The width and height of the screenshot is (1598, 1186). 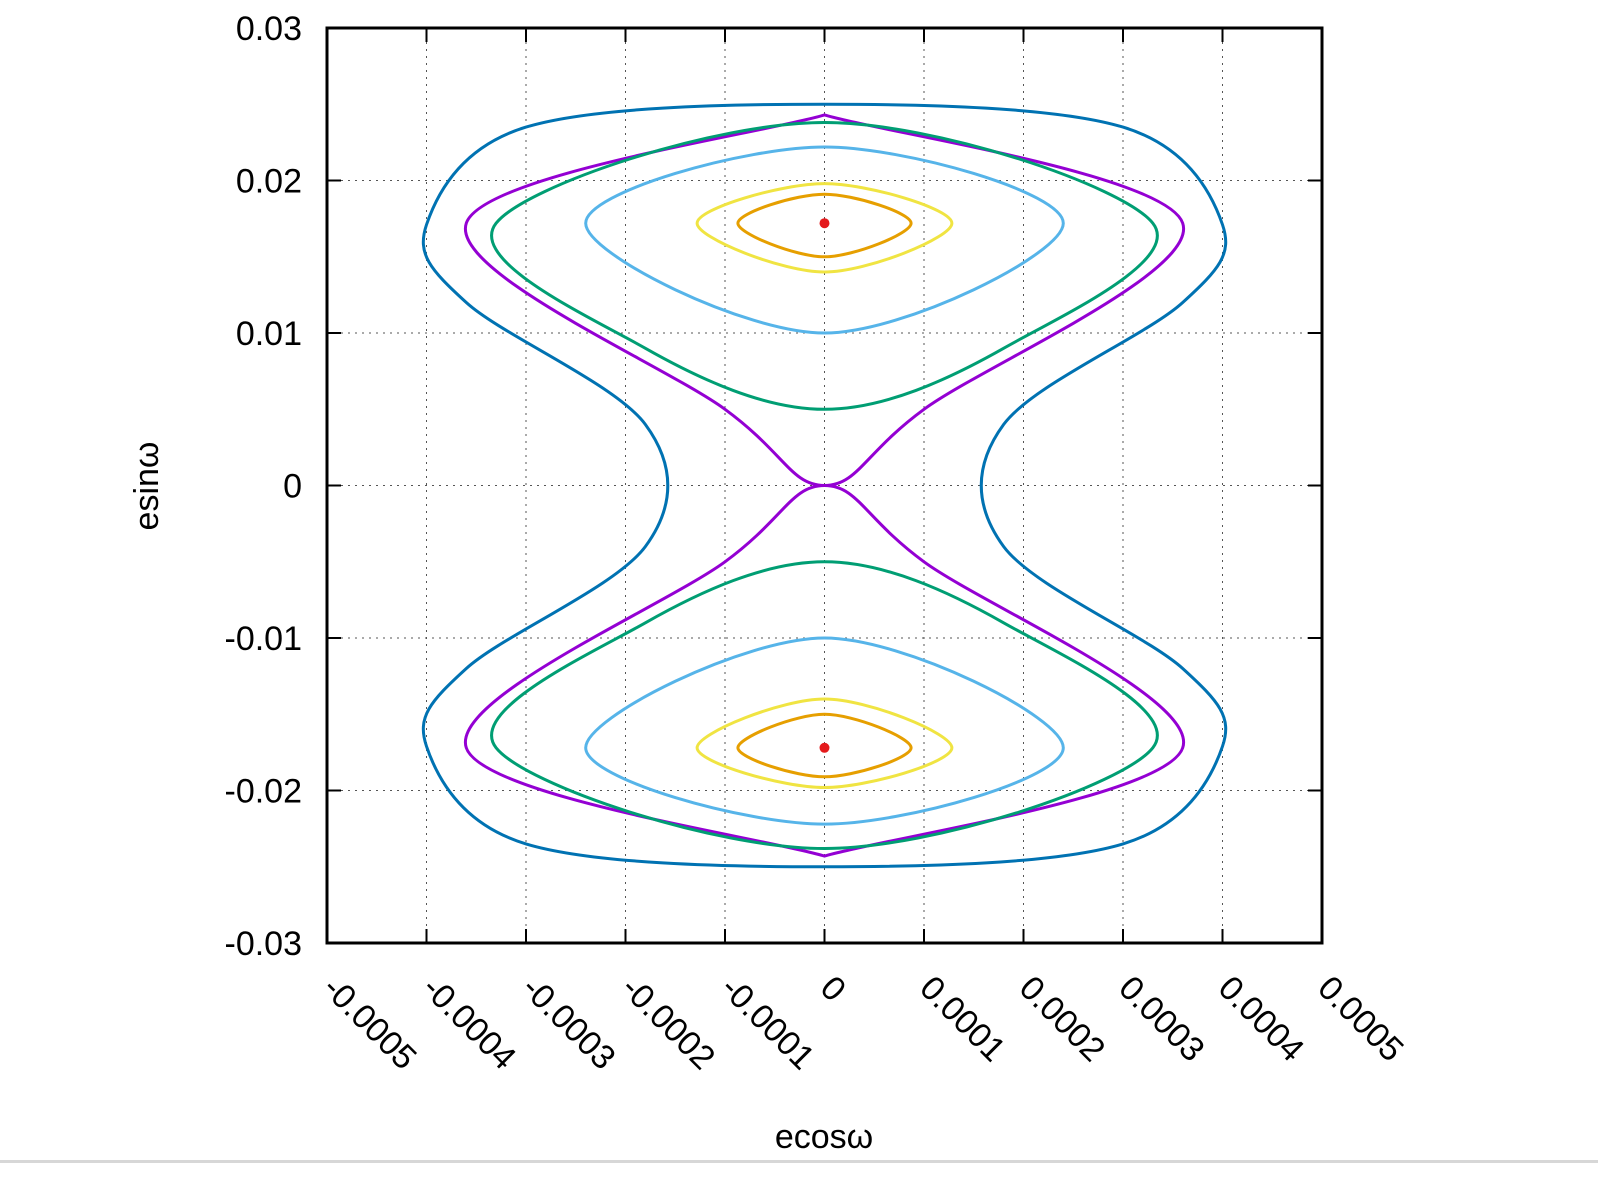 I want to click on y-tick-label: -0.02, so click(x=264, y=792).